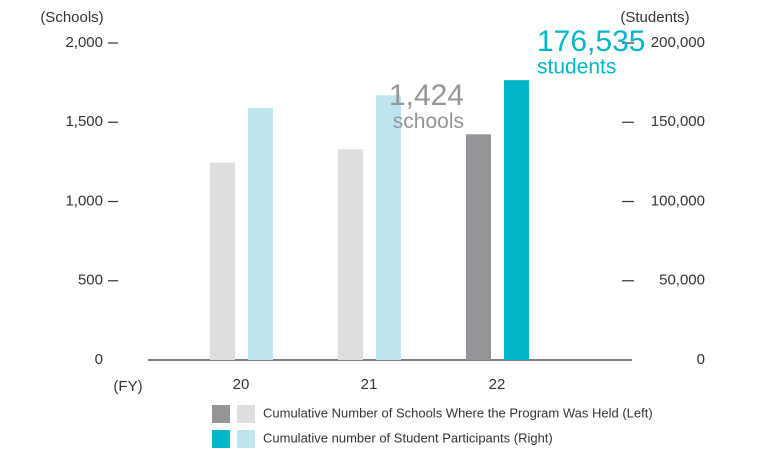 This screenshot has height=452, width=757. What do you see at coordinates (497, 384) in the screenshot?
I see `x-tick-label: 22` at bounding box center [497, 384].